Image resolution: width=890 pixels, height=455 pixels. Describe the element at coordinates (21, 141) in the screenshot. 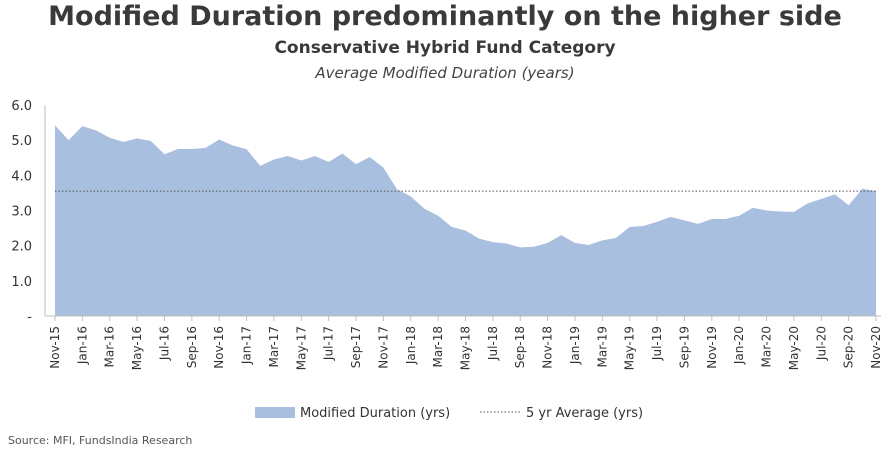

I see `y-tick-label: 5.0` at that location.